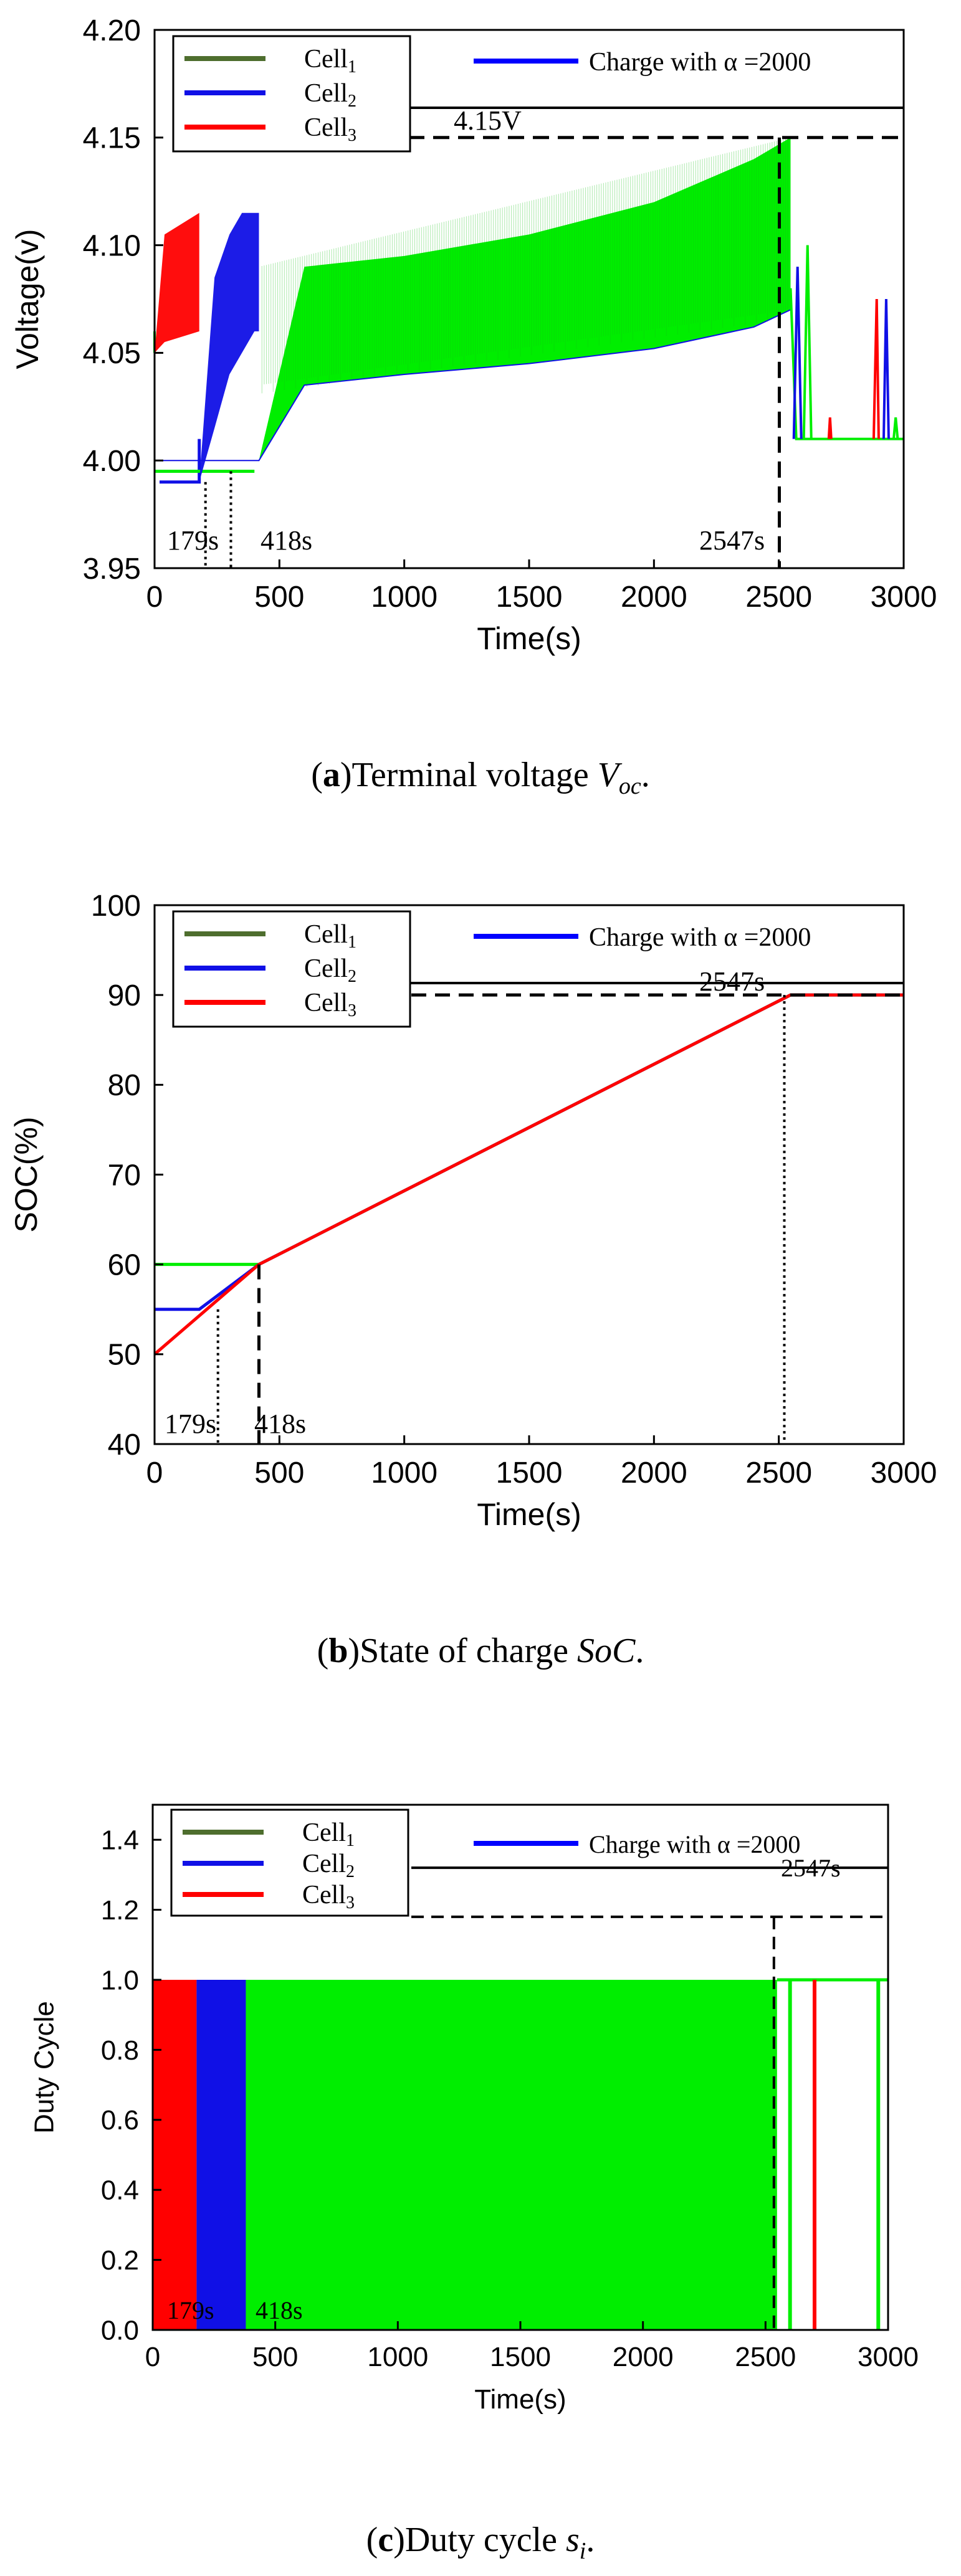 This screenshot has width=961, height=2576. Describe the element at coordinates (120, 2050) in the screenshot. I see `y-tick-label: 0.8` at that location.